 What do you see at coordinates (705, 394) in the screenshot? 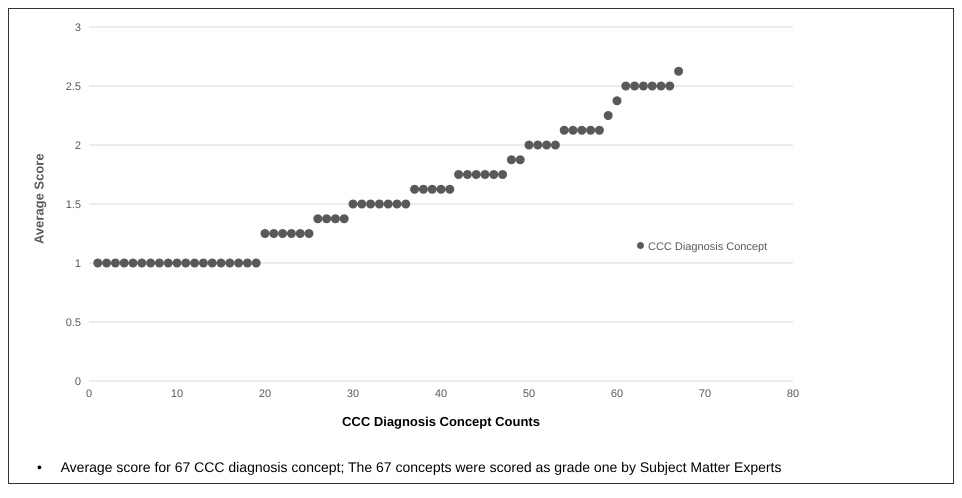
I see `x-tick-label: 70` at bounding box center [705, 394].